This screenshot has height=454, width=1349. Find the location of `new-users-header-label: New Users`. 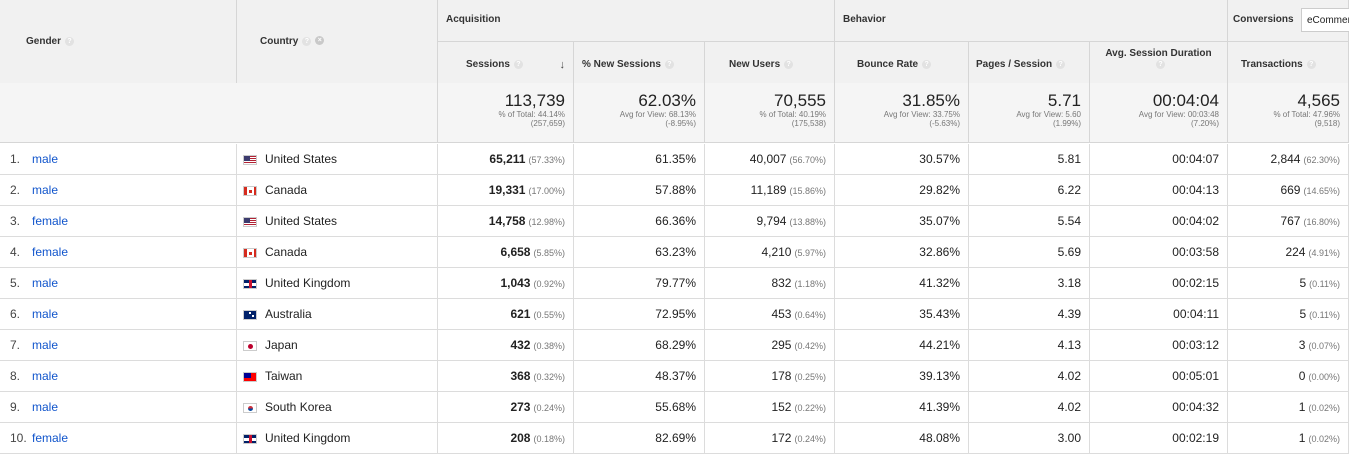

new-users-header-label: New Users is located at coordinates (755, 64).